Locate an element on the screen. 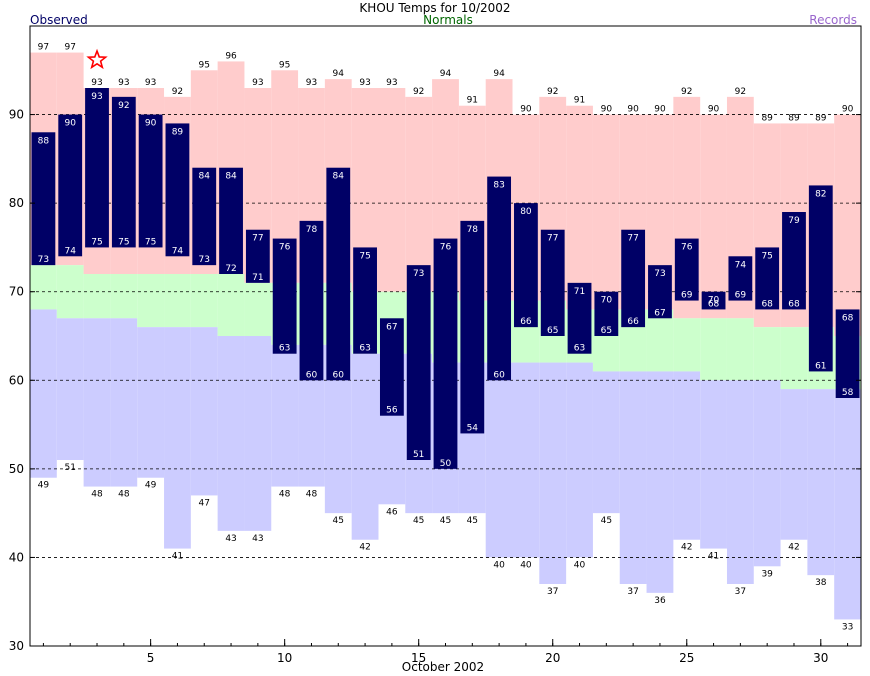  observed-high-label-4: 92 is located at coordinates (123, 106).